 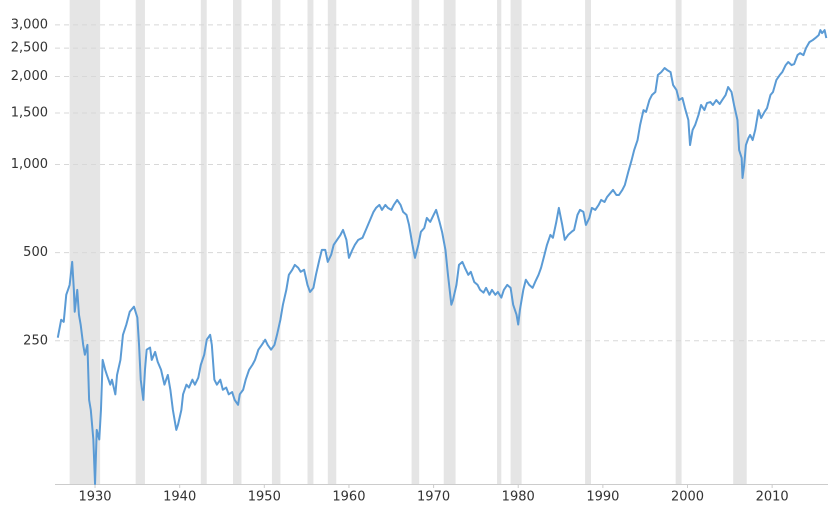 I want to click on x-tick-label: 1950, so click(x=264, y=497).